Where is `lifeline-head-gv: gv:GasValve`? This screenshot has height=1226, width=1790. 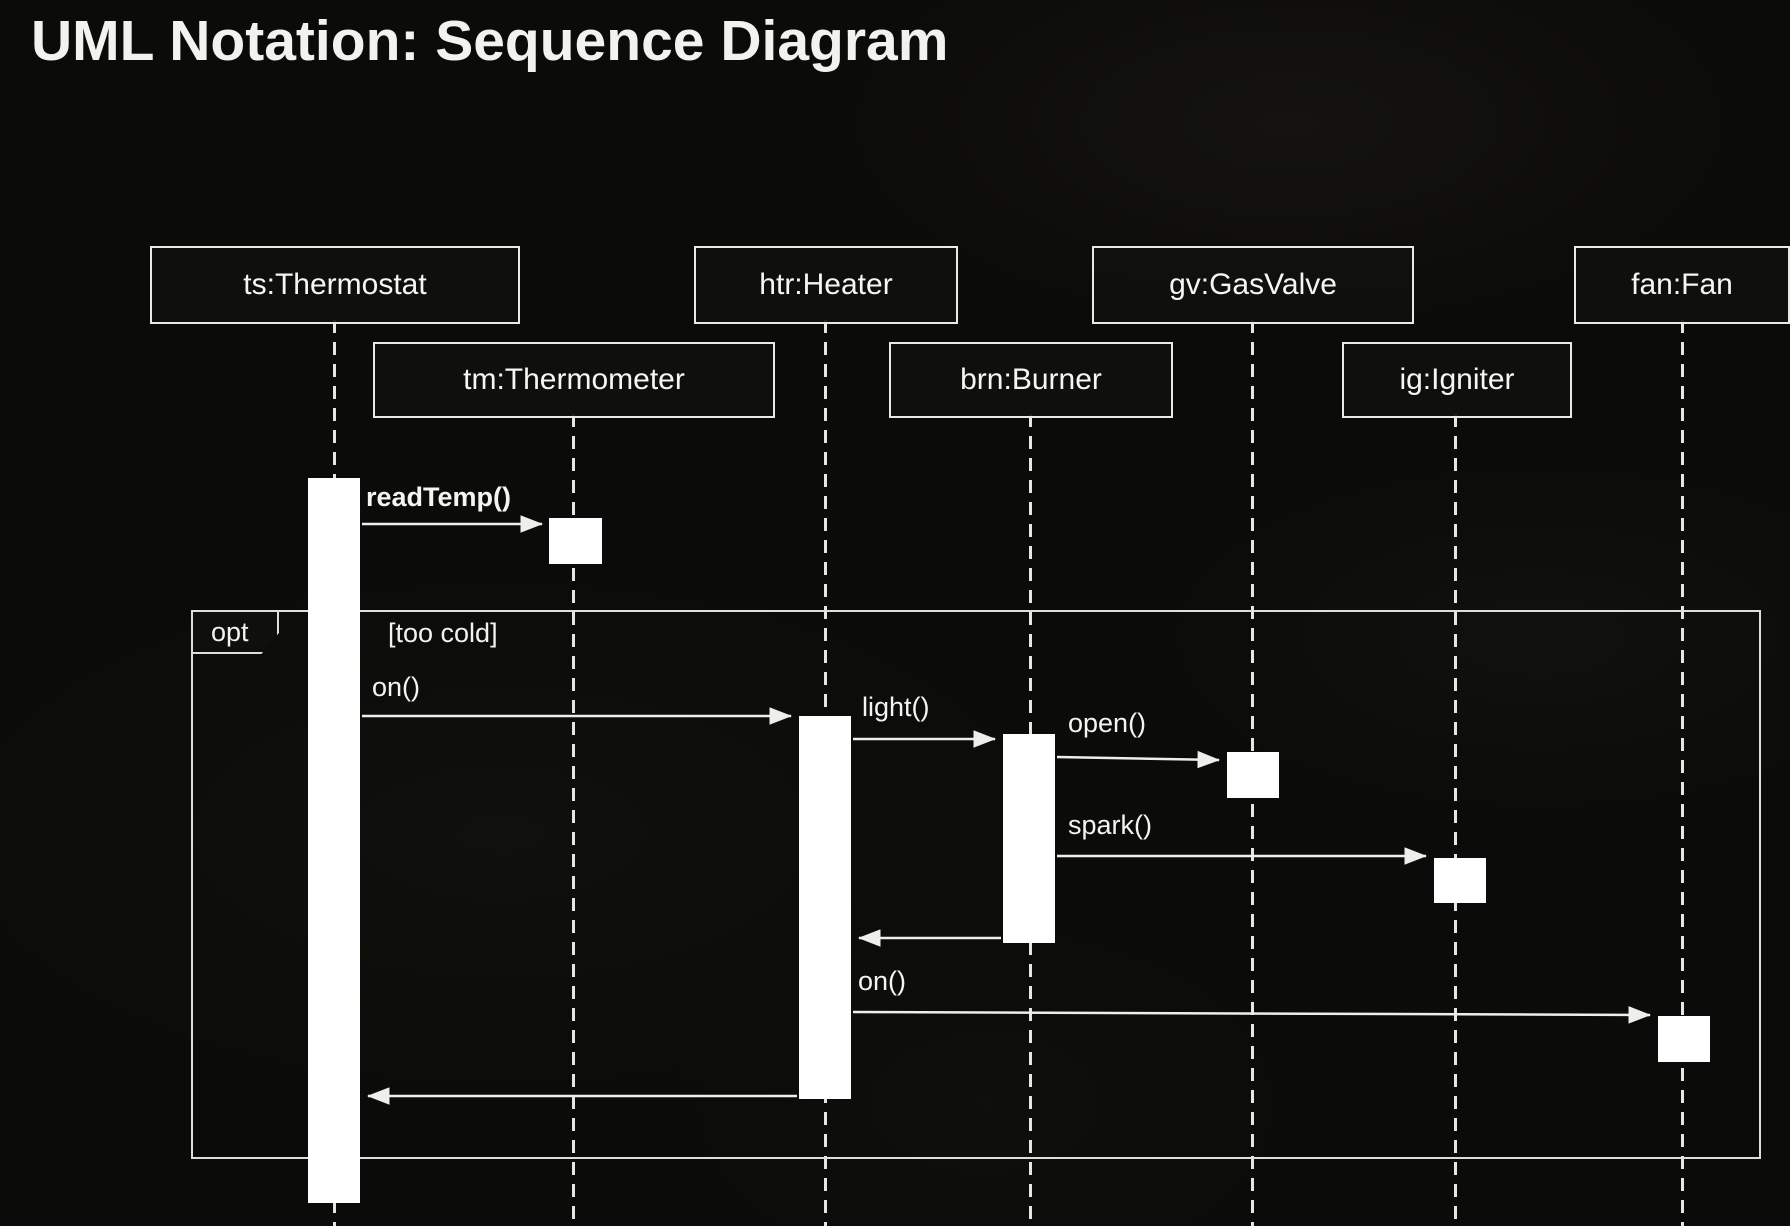
lifeline-head-gv: gv:GasValve is located at coordinates (1253, 285).